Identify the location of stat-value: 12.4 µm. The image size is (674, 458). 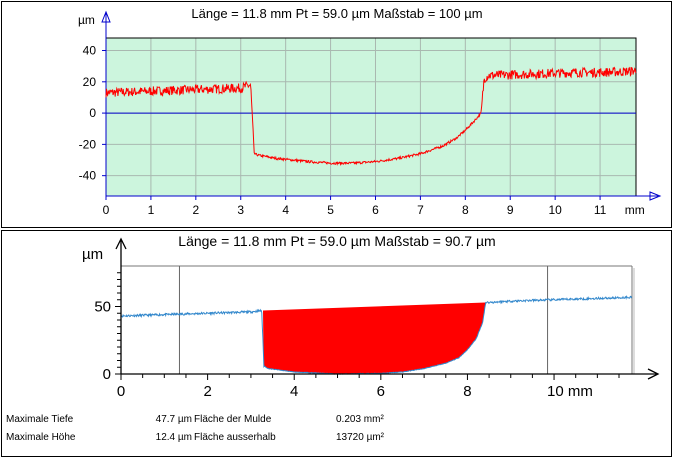
(173, 437).